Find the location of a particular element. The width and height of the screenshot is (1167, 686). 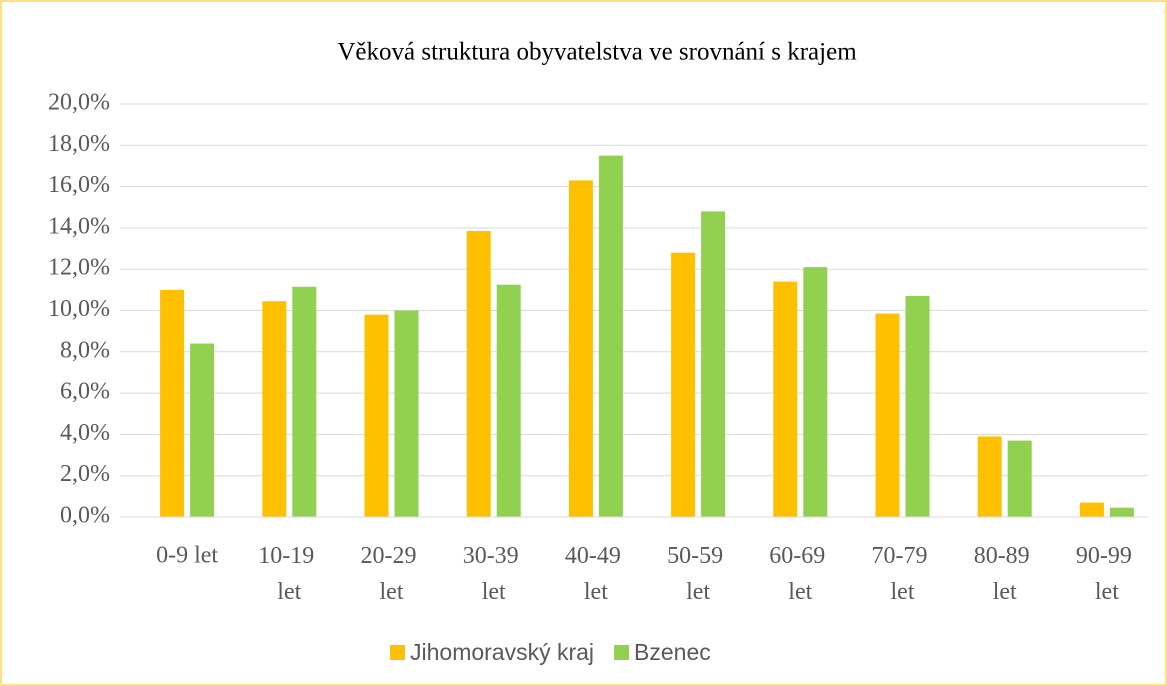

x-tick-label: 80-89 let is located at coordinates (1005, 574).